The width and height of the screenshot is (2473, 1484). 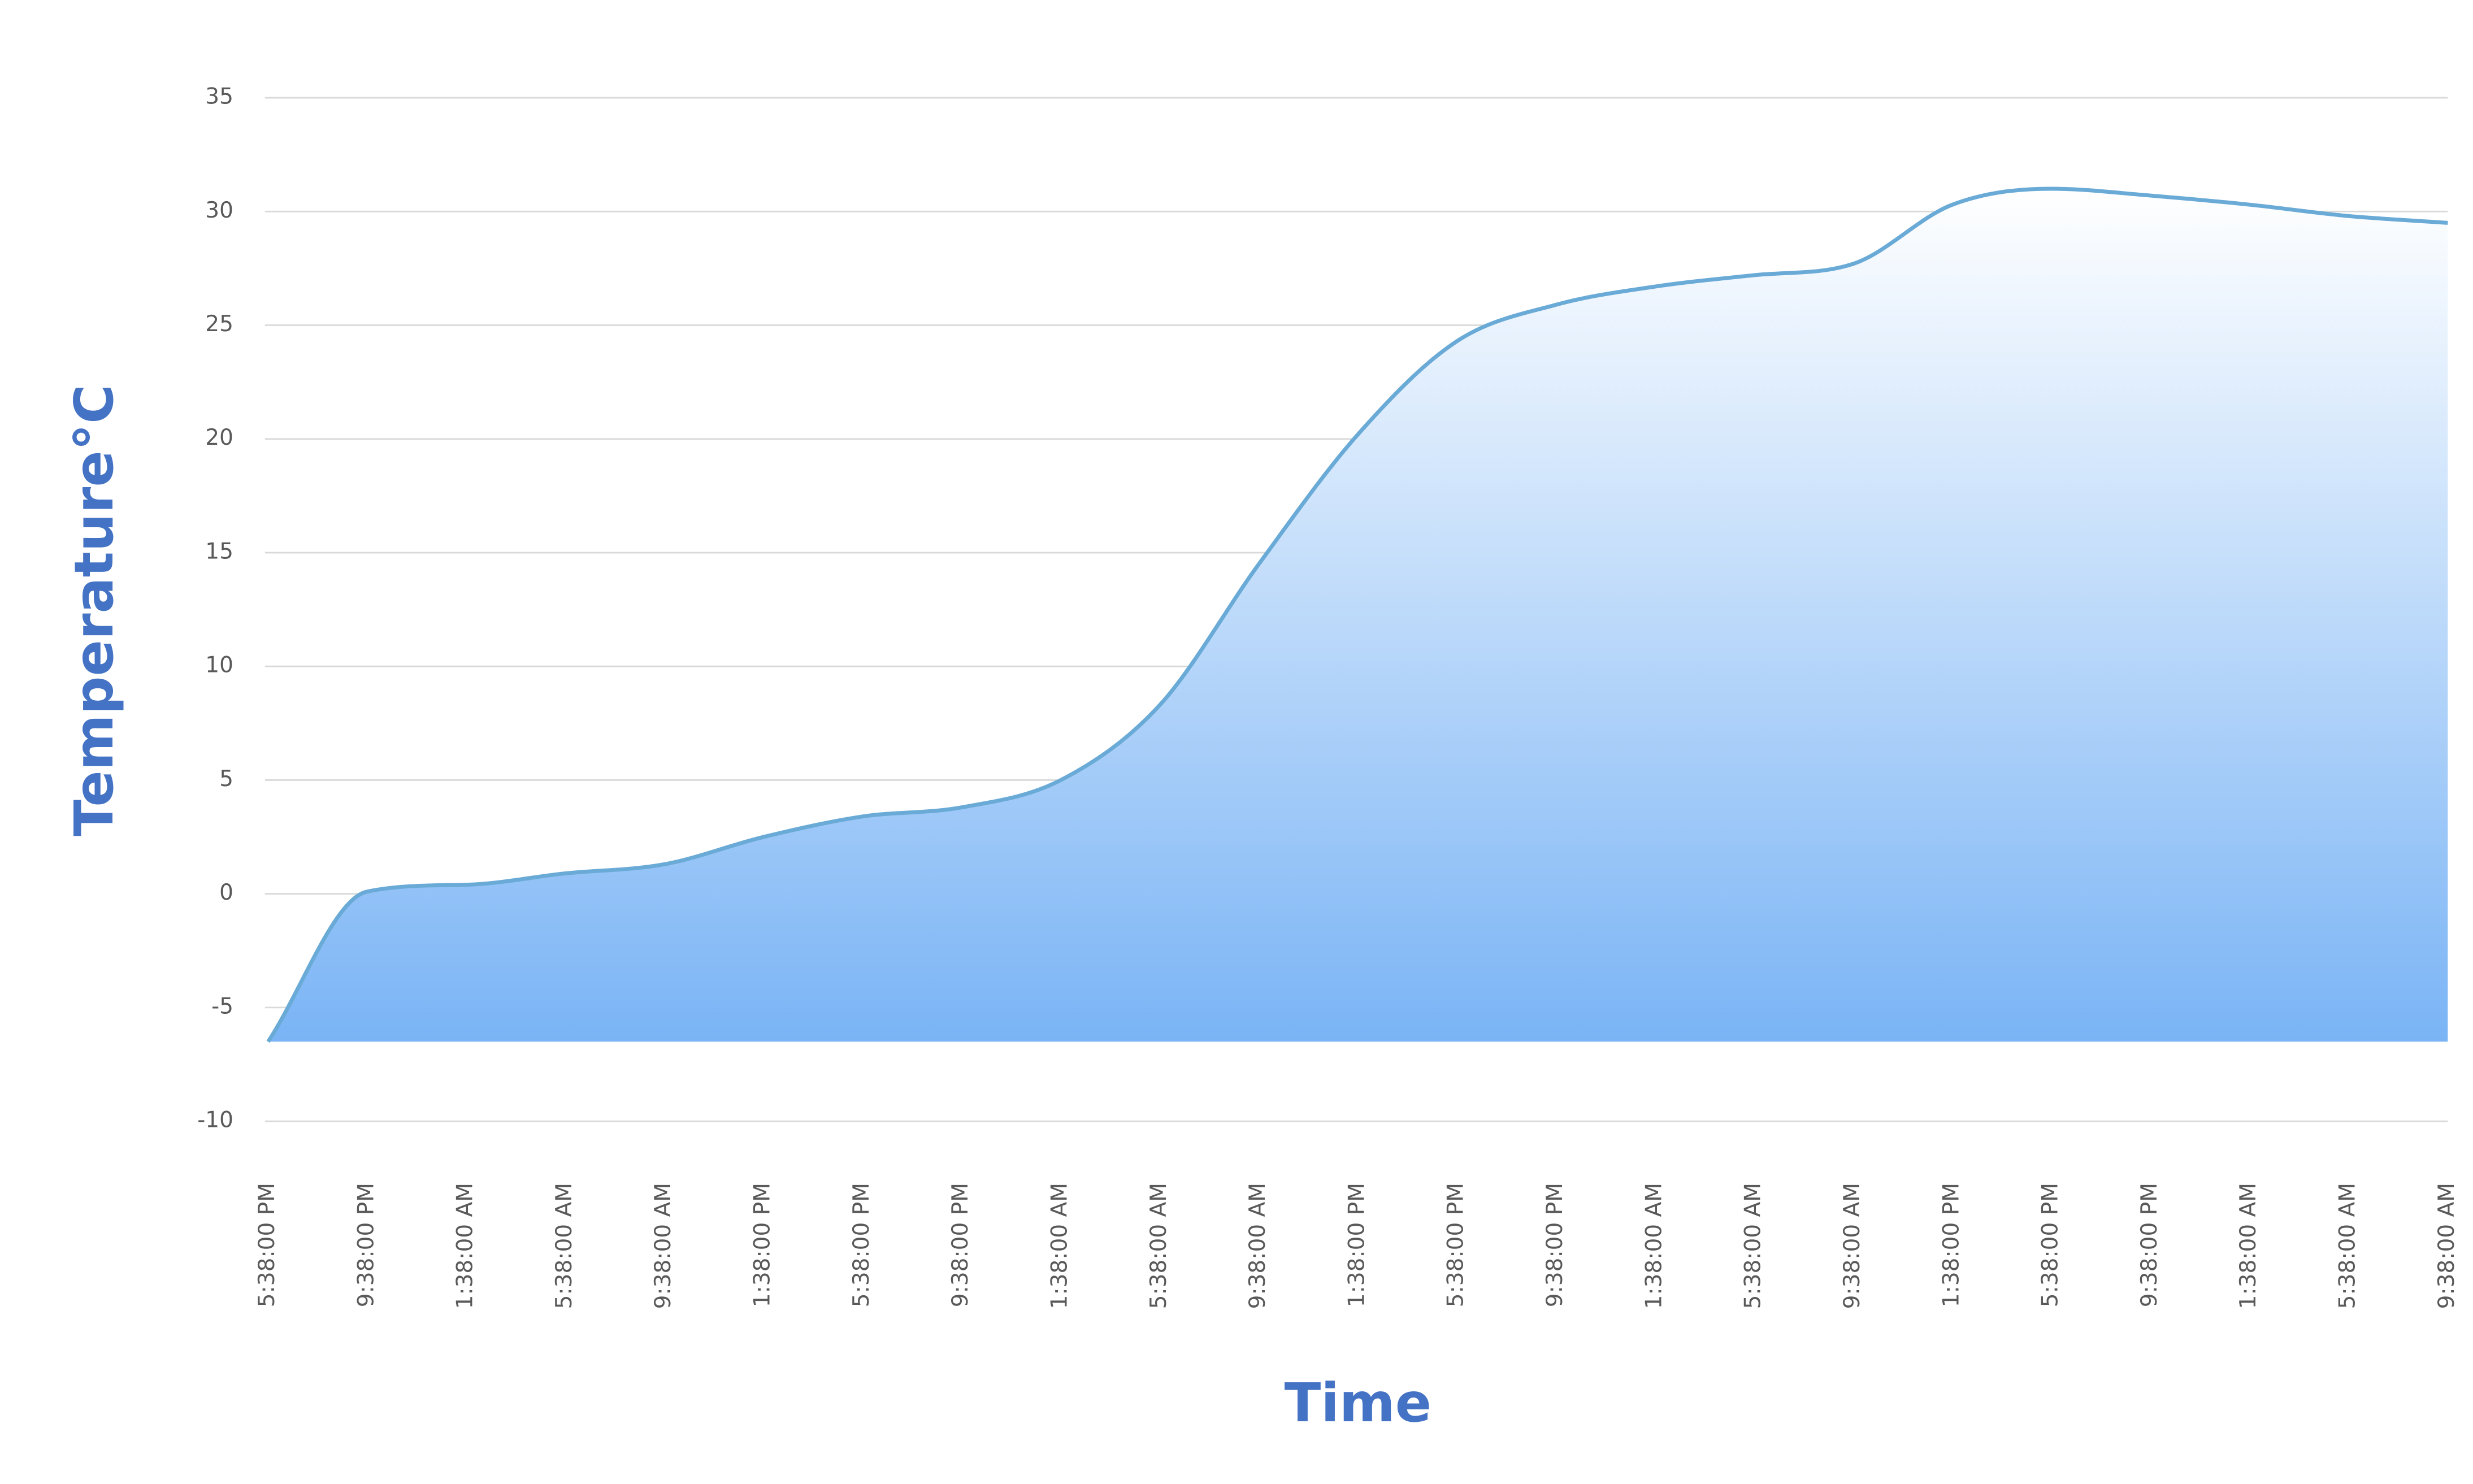 I want to click on y-tick-label: 0, so click(x=226, y=892).